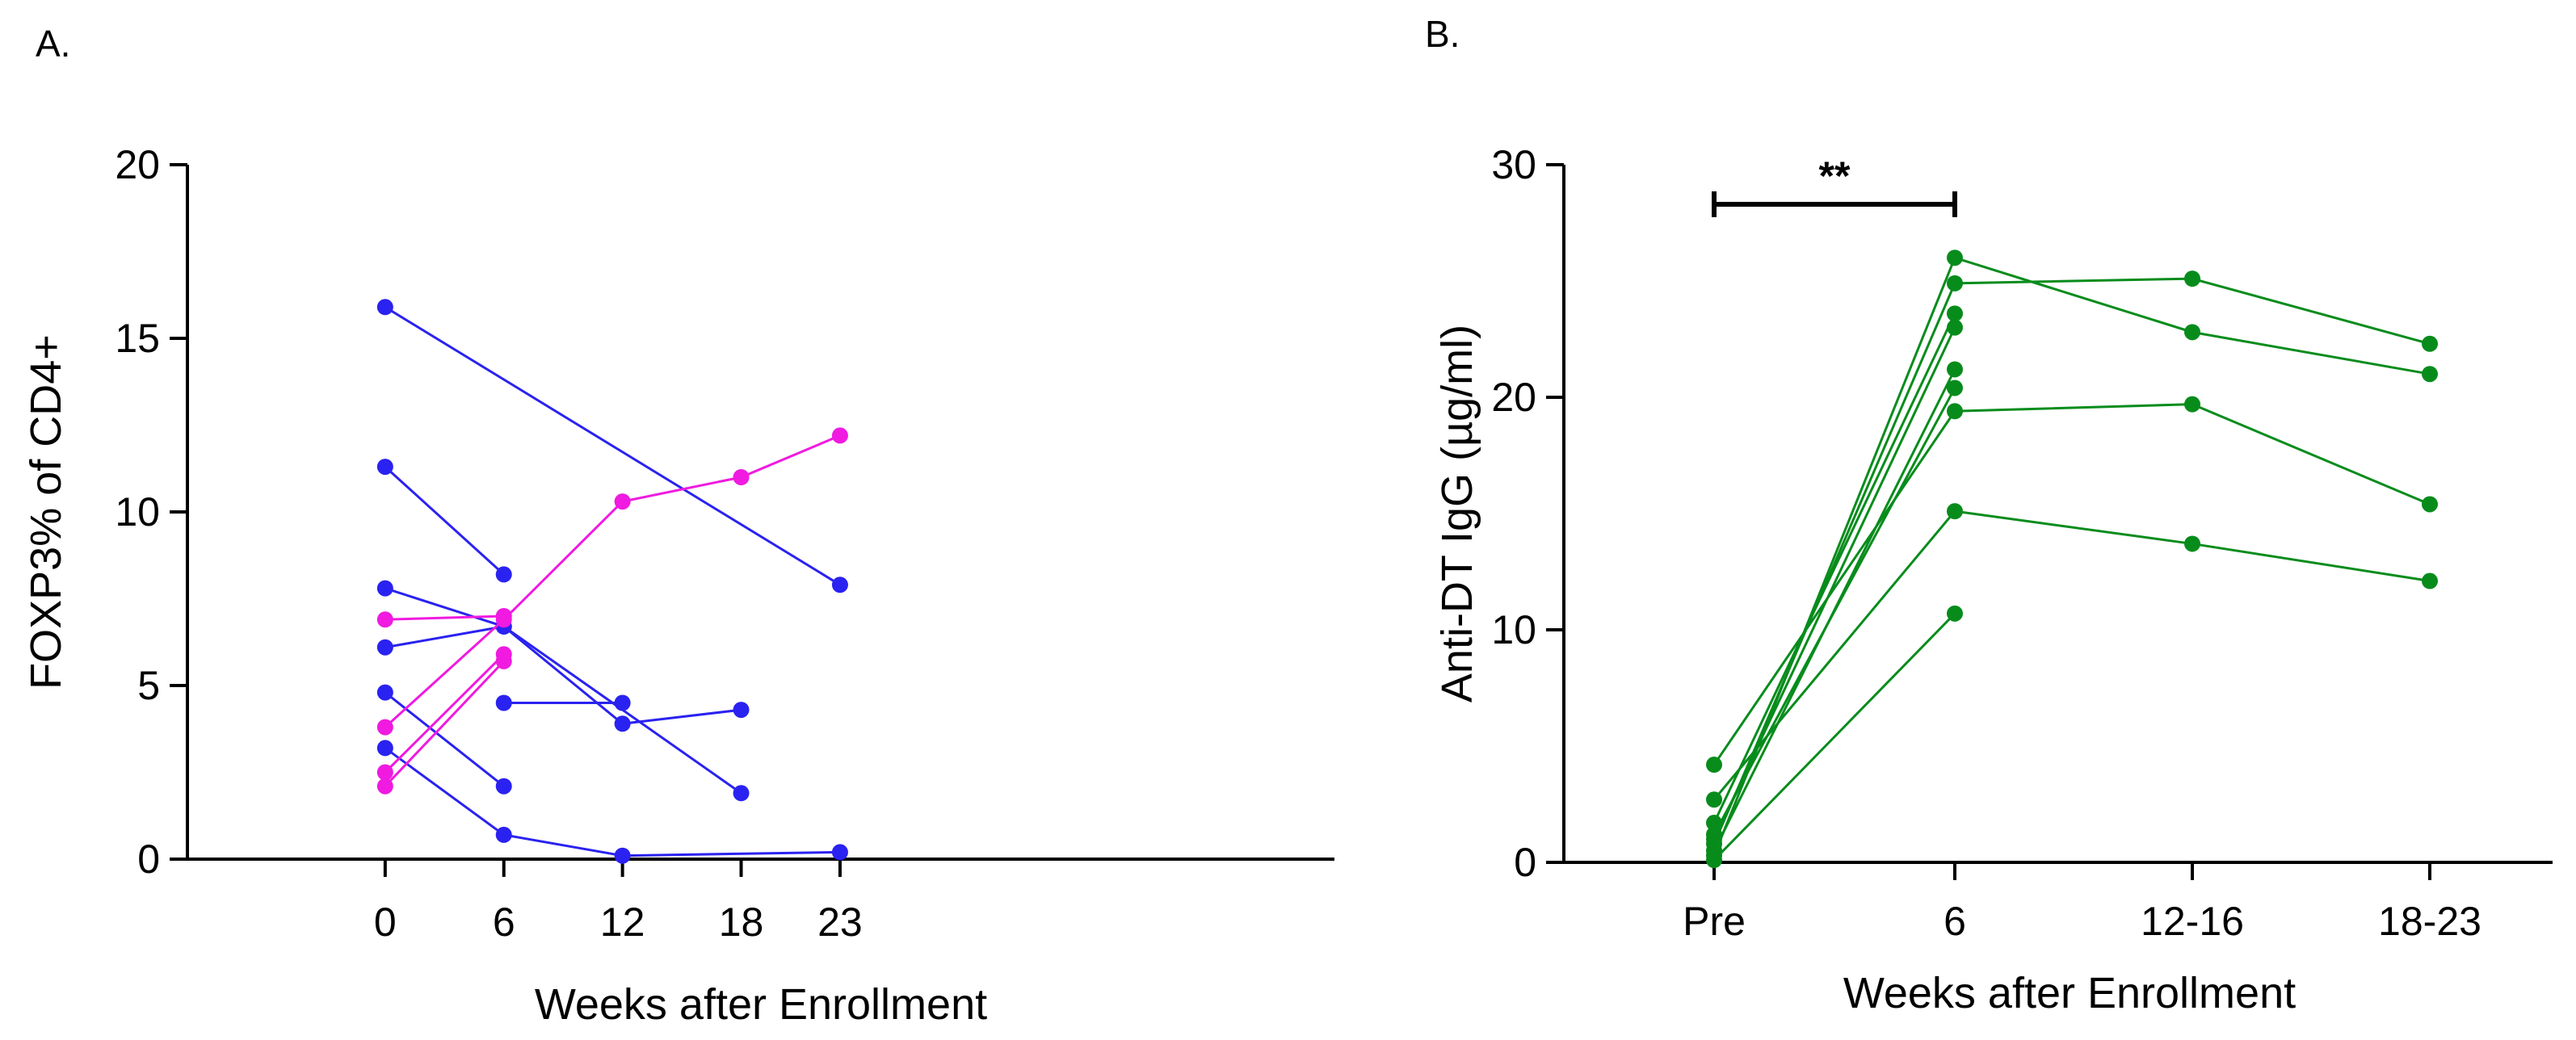 The width and height of the screenshot is (2576, 1040). Describe the element at coordinates (622, 922) in the screenshot. I see `x-tick-label: 12` at that location.